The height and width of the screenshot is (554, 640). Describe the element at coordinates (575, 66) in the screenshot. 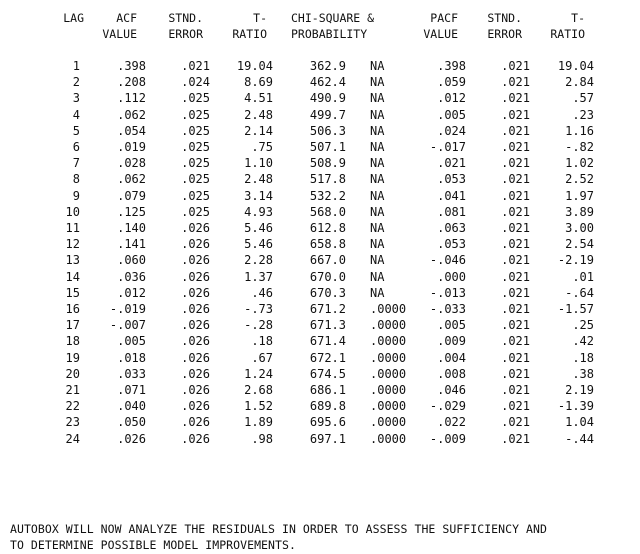

I see `cell-pacf-t-ratio: 19.04` at that location.